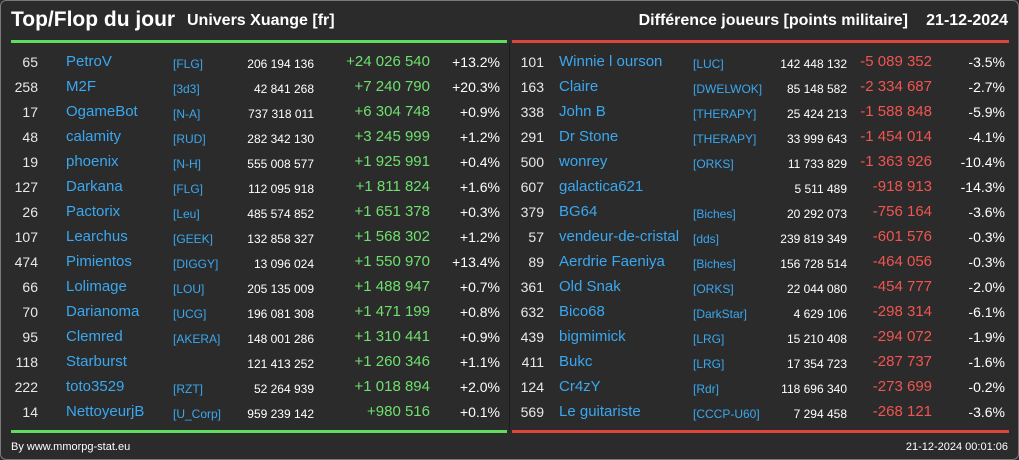  Describe the element at coordinates (902, 261) in the screenshot. I see `points-difference: -464 056` at that location.